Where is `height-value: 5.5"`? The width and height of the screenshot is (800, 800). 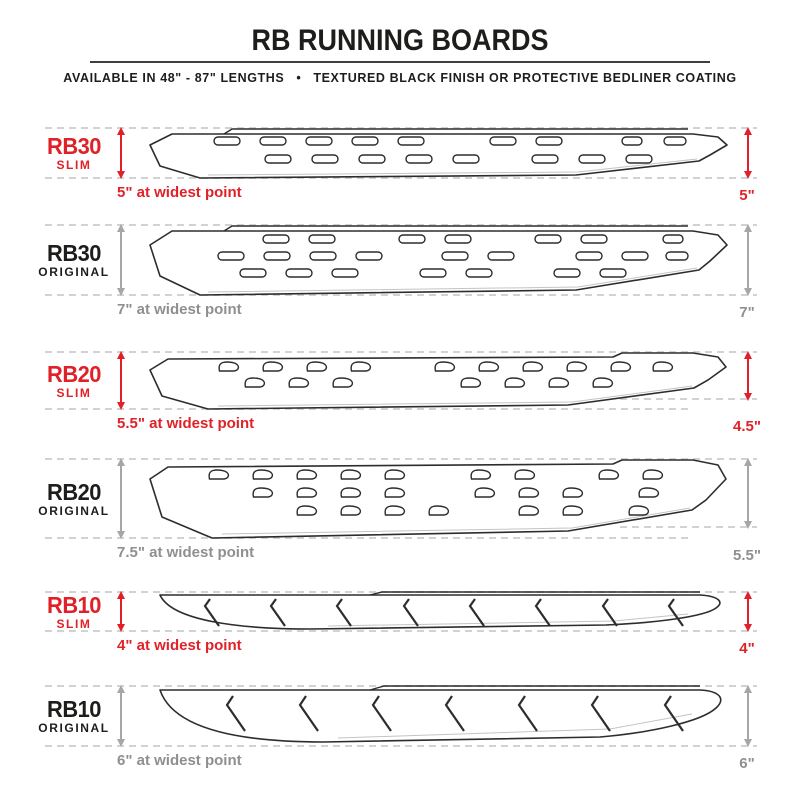 height-value: 5.5" is located at coordinates (747, 555).